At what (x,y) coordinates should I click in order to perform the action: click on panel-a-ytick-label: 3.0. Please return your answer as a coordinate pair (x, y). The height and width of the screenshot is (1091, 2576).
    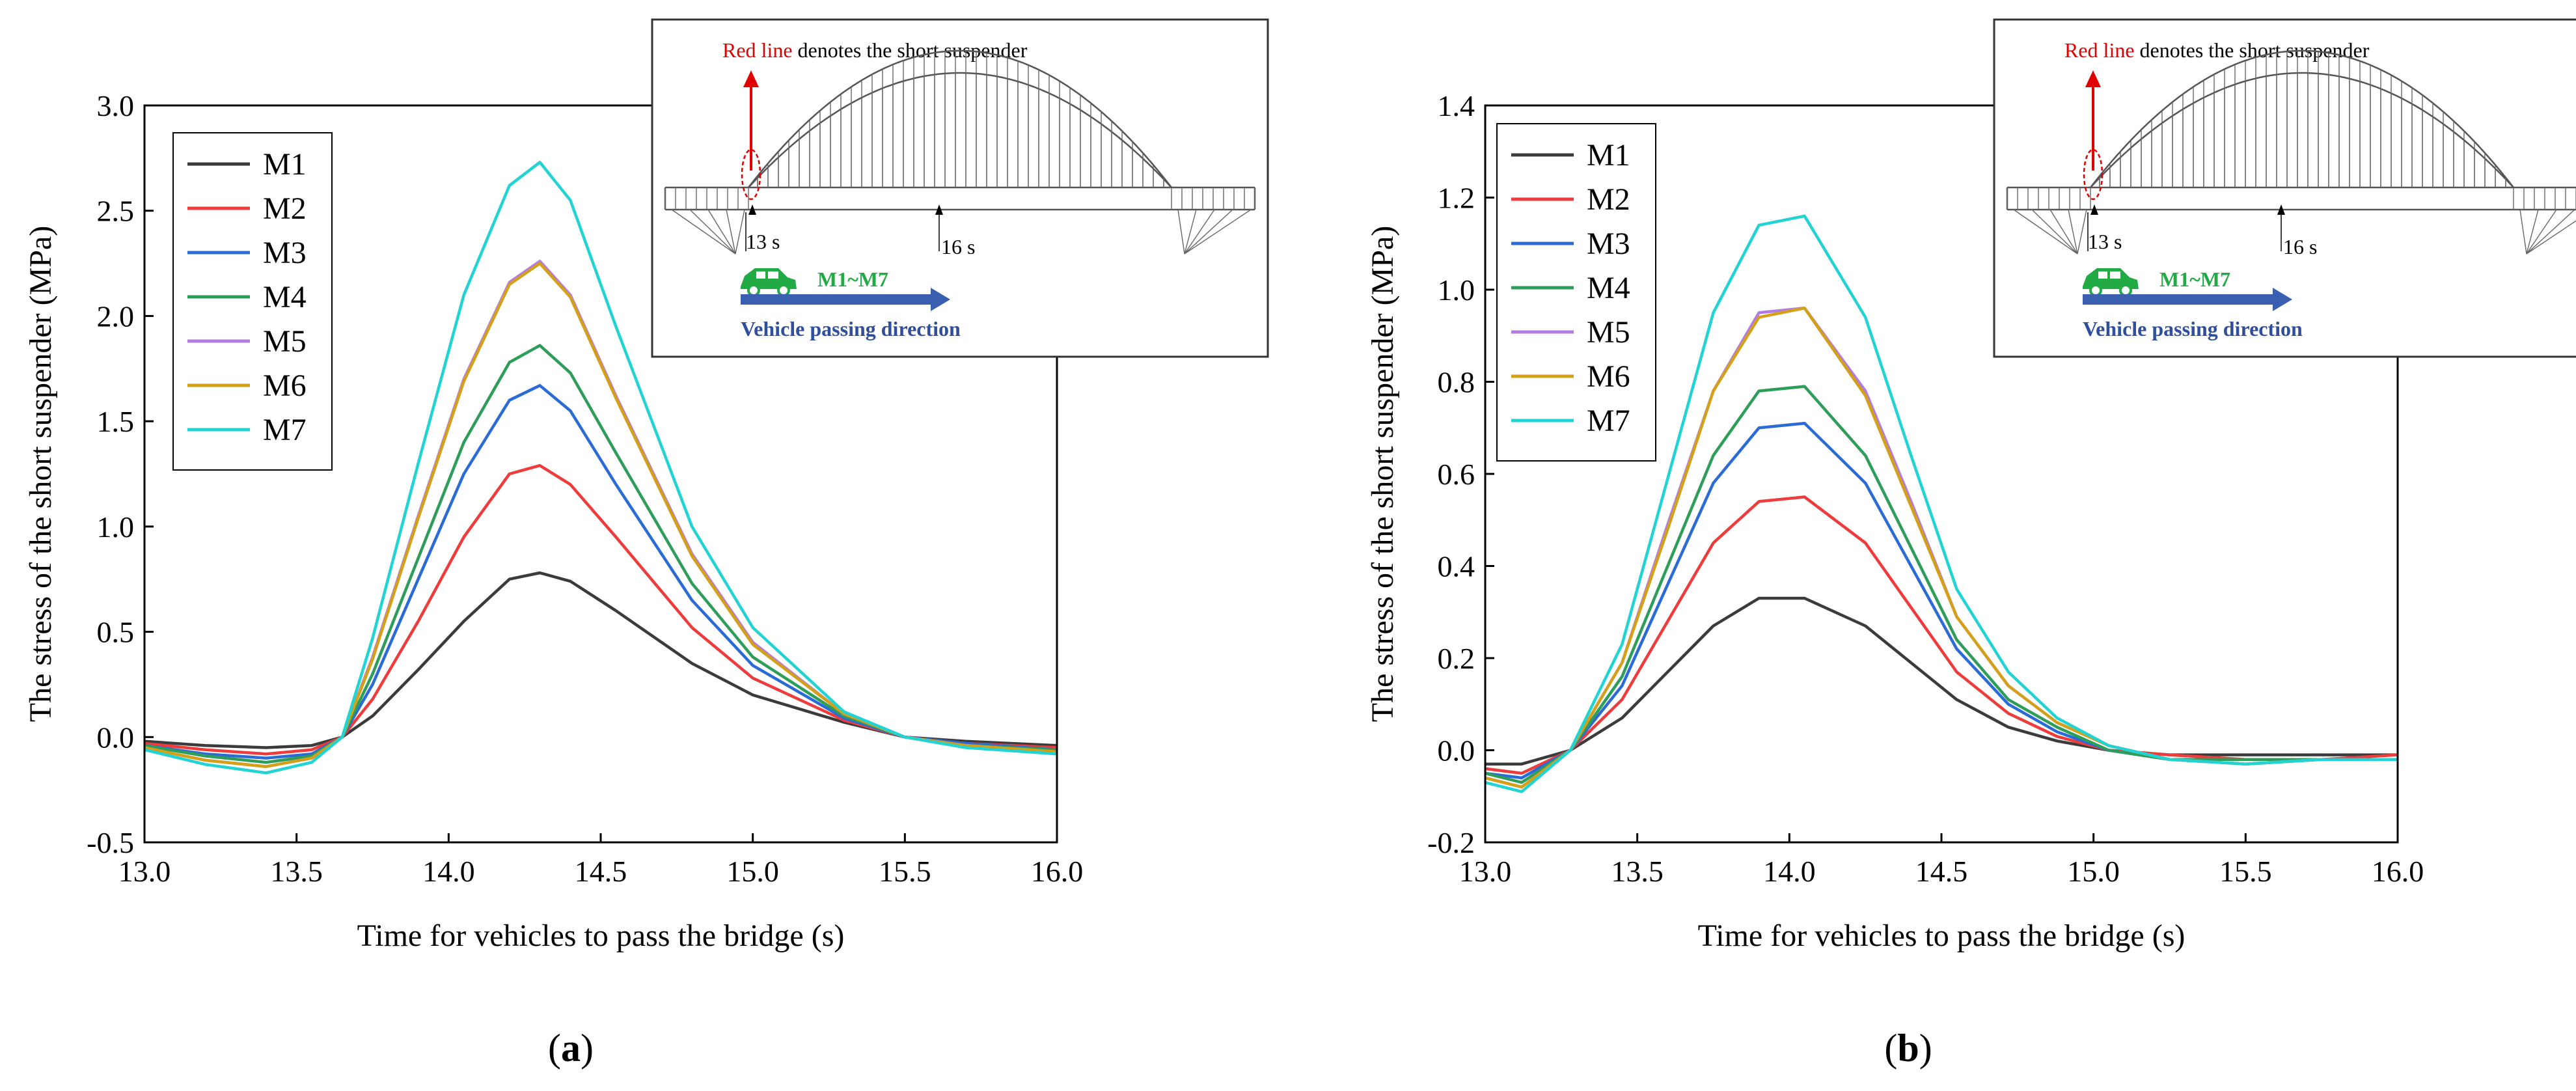
    Looking at the image, I should click on (116, 105).